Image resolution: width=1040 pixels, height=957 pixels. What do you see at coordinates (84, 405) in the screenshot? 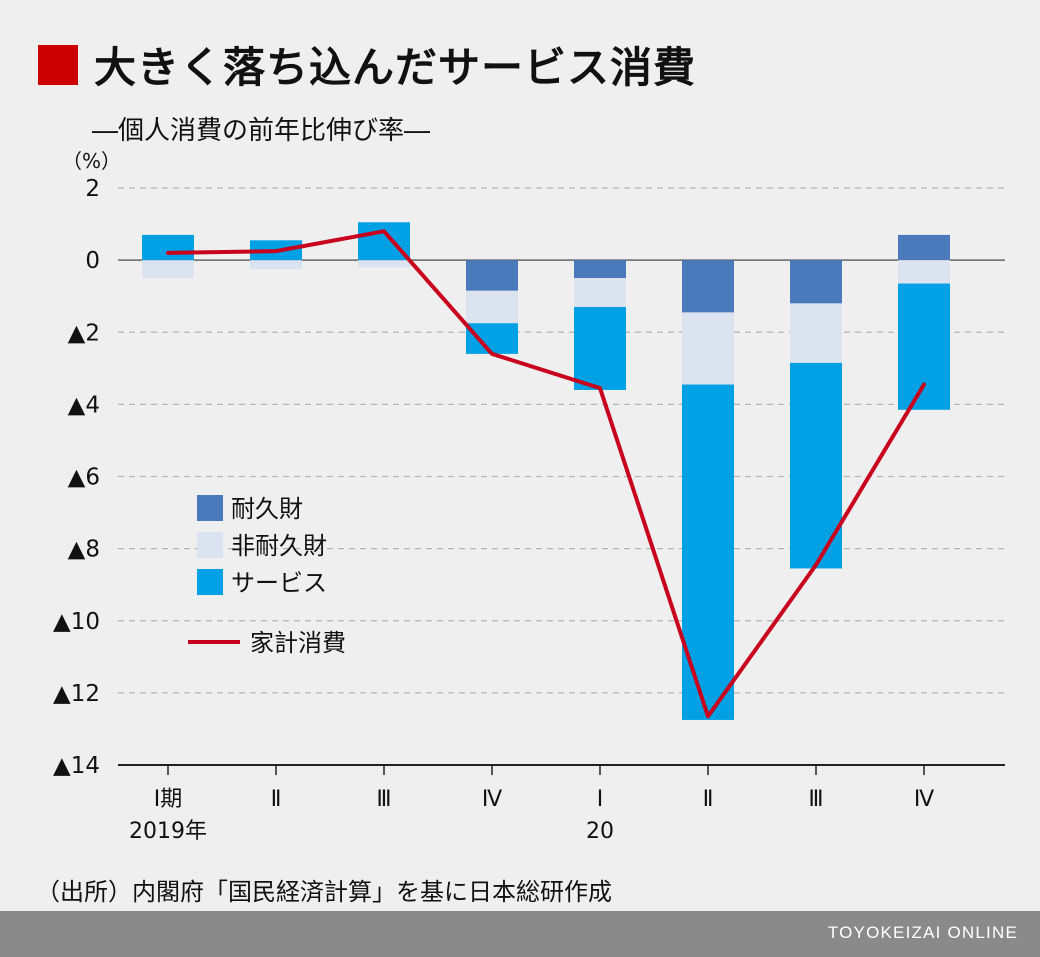
I see `y-tick-label: ▲4` at bounding box center [84, 405].